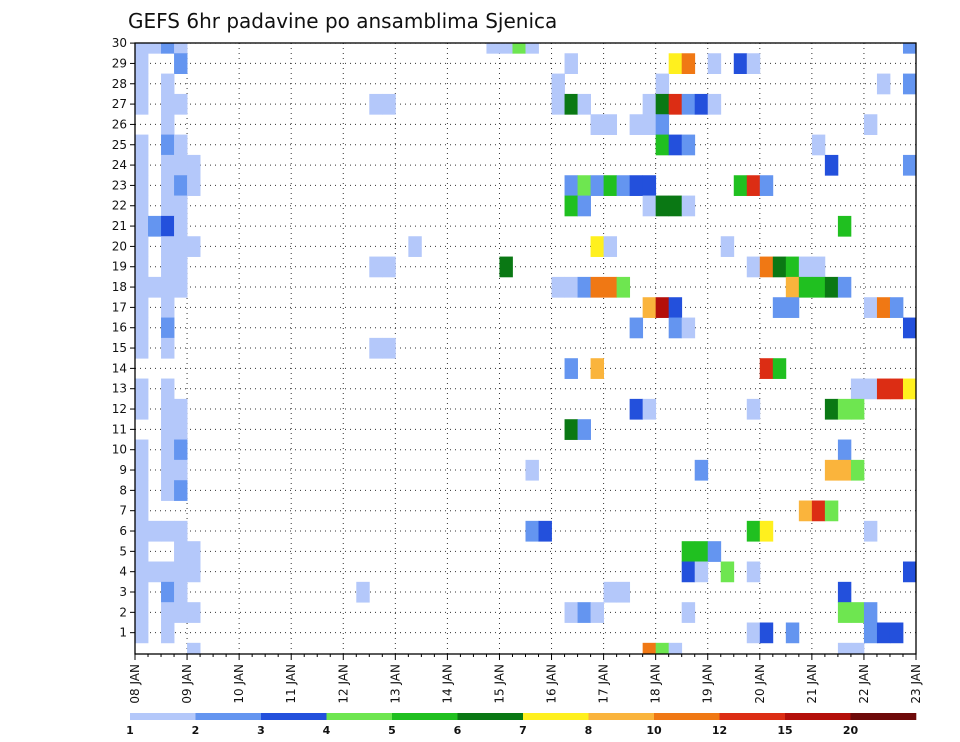 The width and height of the screenshot is (960, 742). I want to click on x-tick-label: 19 JAN, so click(708, 684).